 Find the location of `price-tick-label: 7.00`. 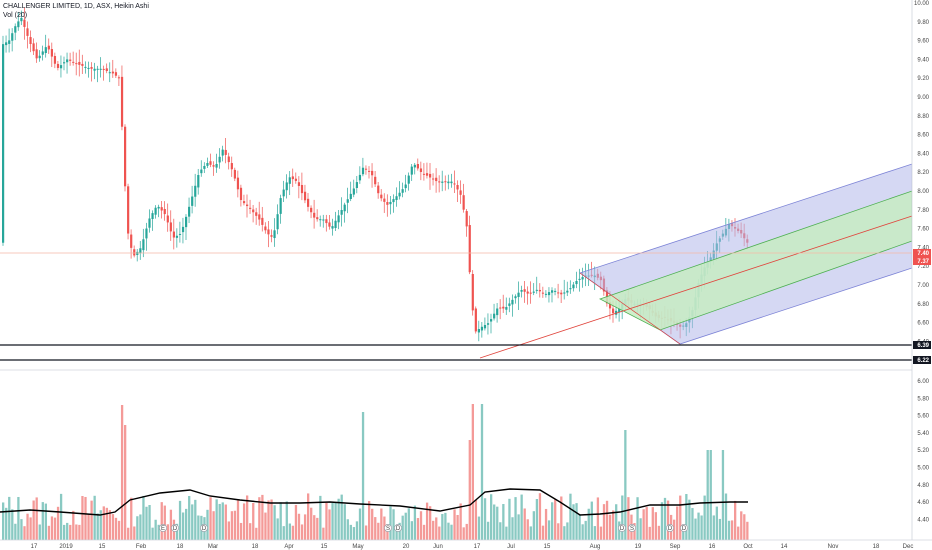

price-tick-label: 7.00 is located at coordinates (923, 286).